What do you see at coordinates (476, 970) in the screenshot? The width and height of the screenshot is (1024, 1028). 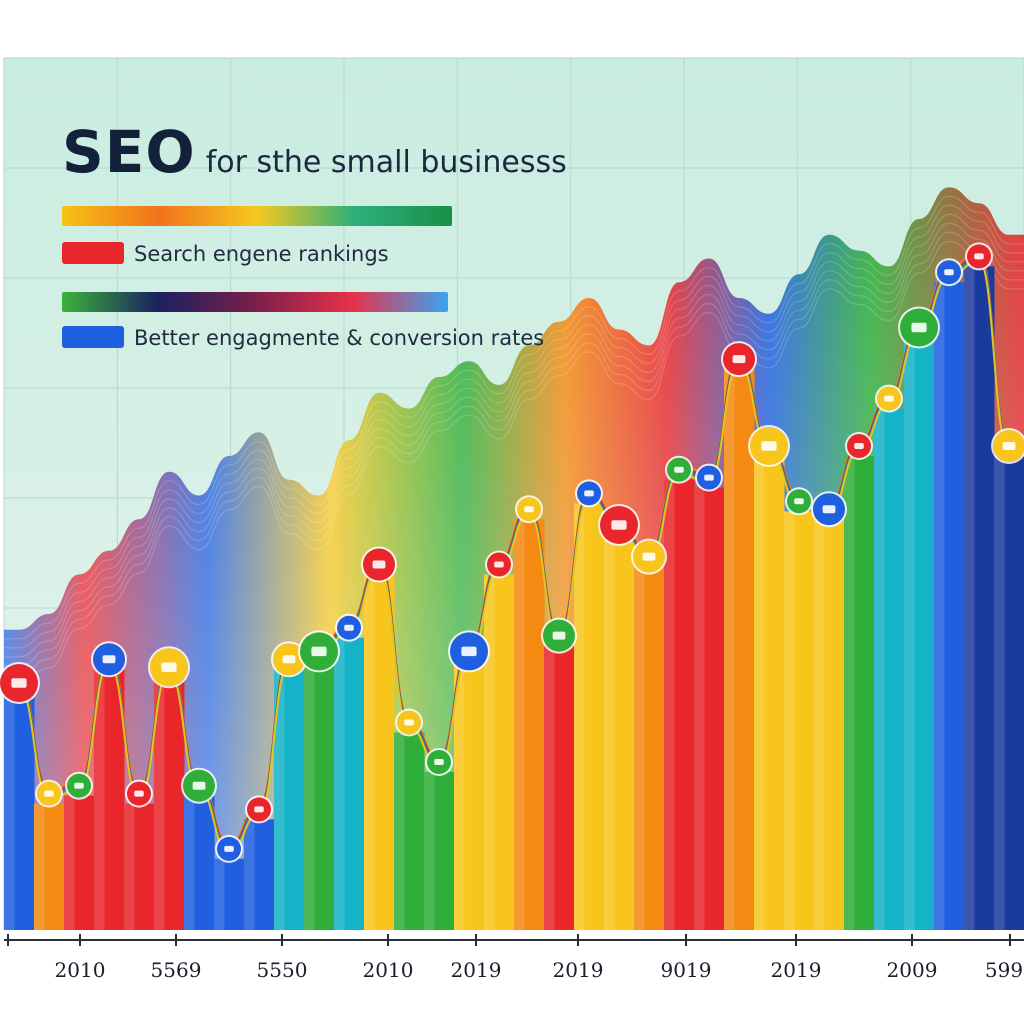 I see `x-tick-label-4: 2019` at bounding box center [476, 970].